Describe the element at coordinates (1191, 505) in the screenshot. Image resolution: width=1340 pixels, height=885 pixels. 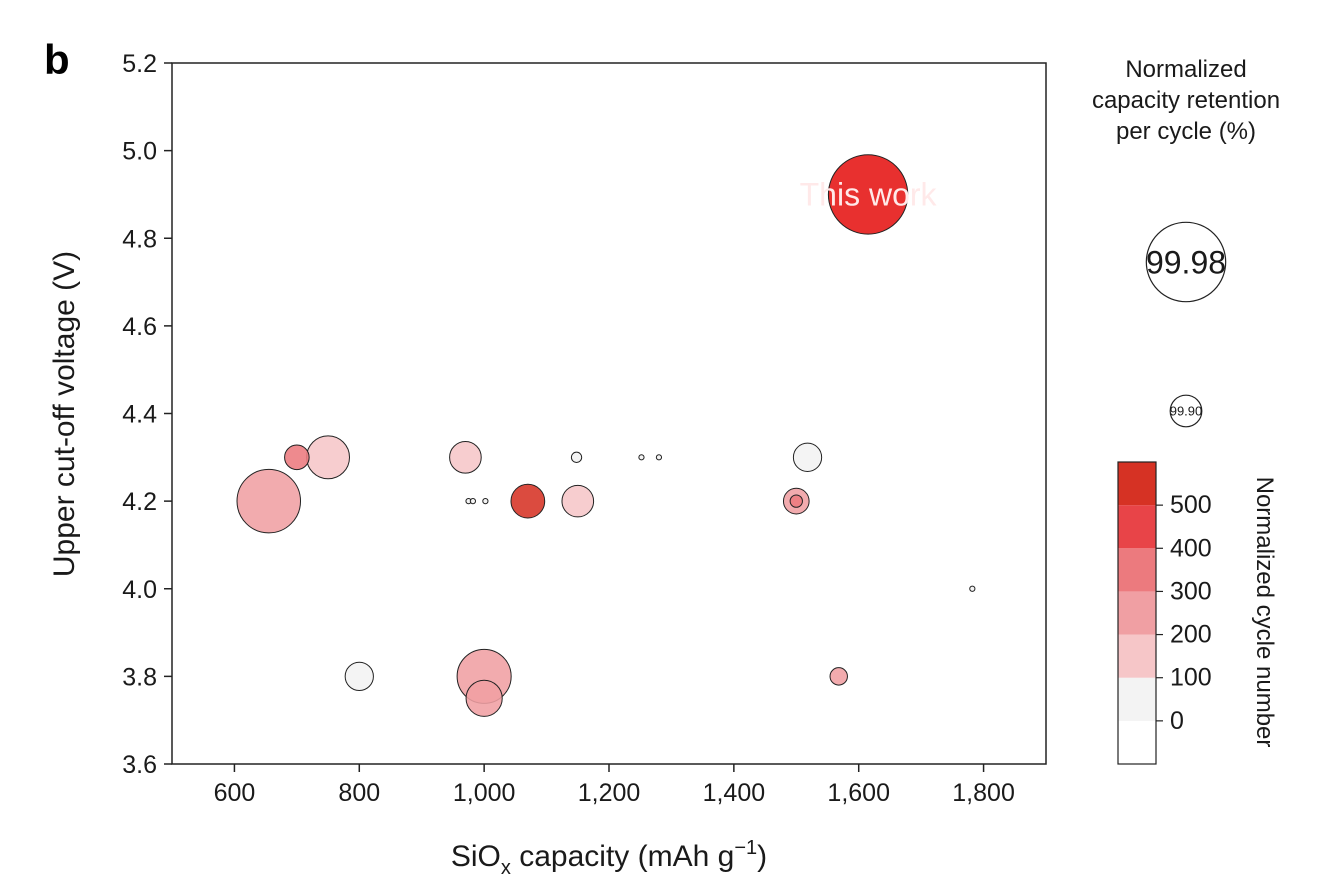
I see `colorbar-tick-label: 500` at that location.